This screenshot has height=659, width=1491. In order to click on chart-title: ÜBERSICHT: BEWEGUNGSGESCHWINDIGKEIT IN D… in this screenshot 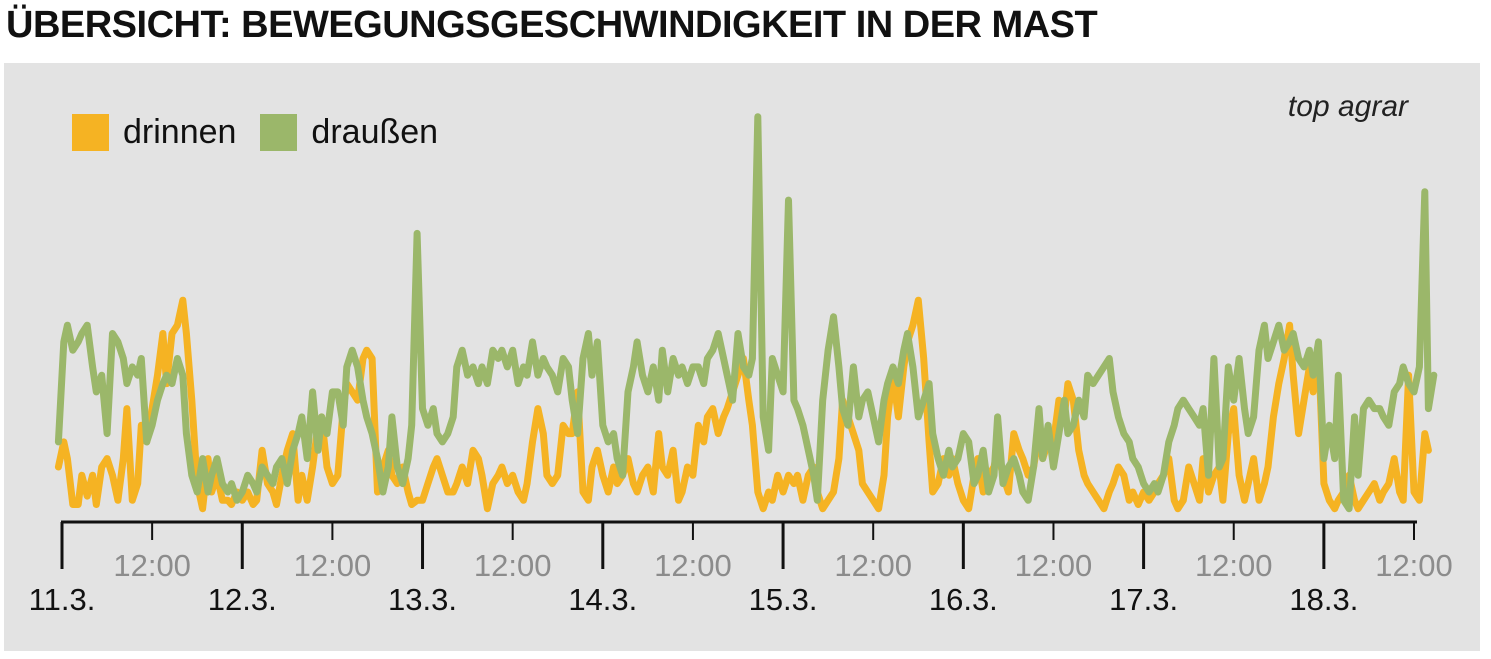, I will do `click(552, 25)`.